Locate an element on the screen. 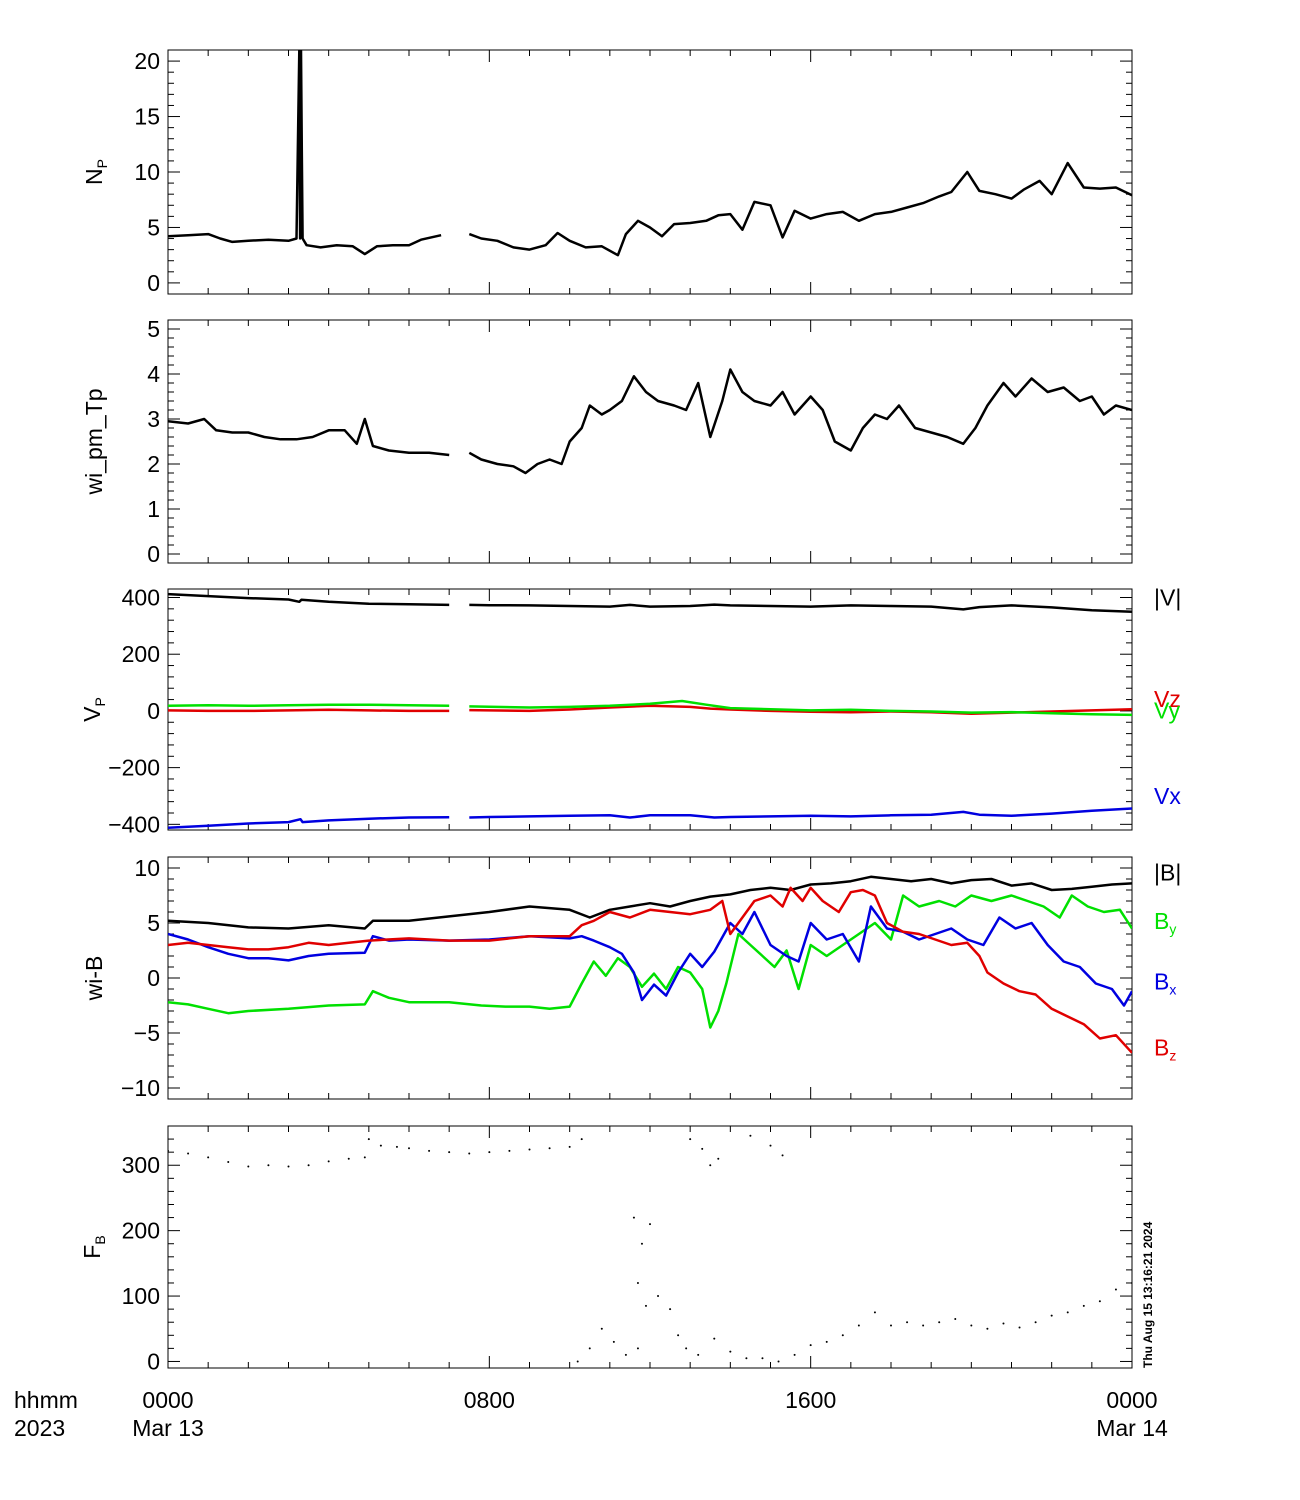  series-v is located at coordinates (650, 602).